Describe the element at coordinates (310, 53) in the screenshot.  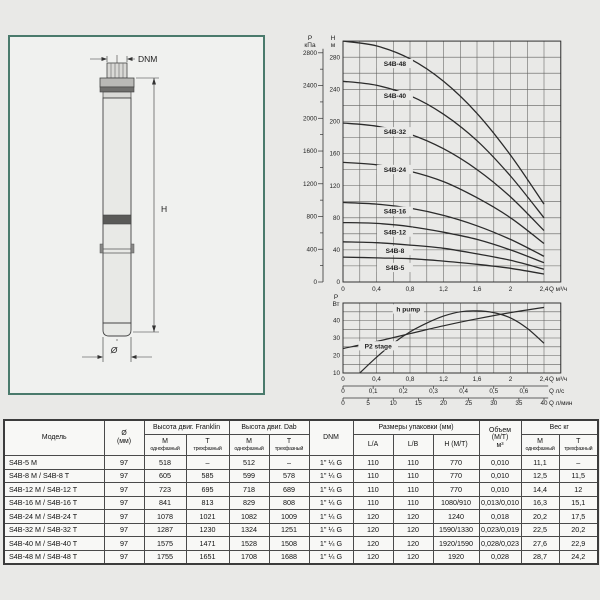
I see `svg-text: 2800` at that location.